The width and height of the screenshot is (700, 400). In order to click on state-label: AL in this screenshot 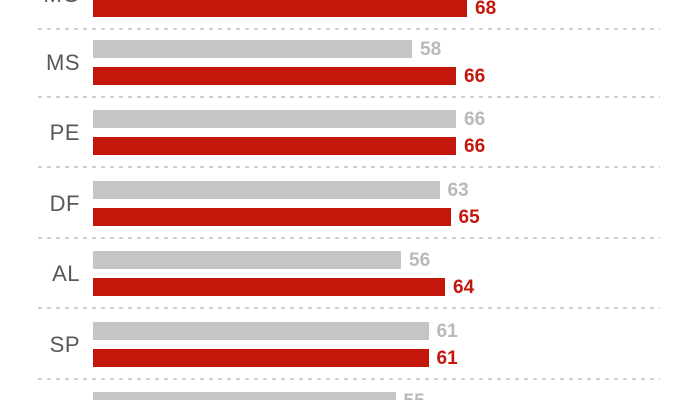, I will do `click(66, 273)`.